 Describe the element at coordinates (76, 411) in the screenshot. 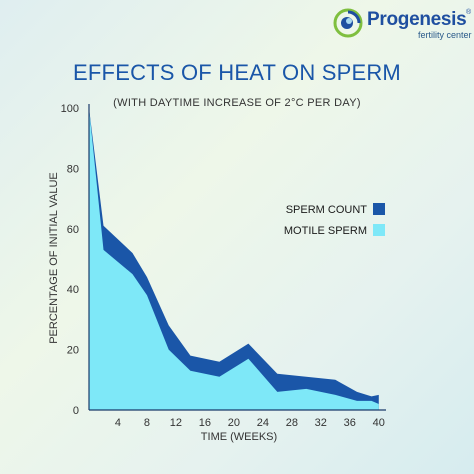

I see `y-tick-label: 0` at that location.